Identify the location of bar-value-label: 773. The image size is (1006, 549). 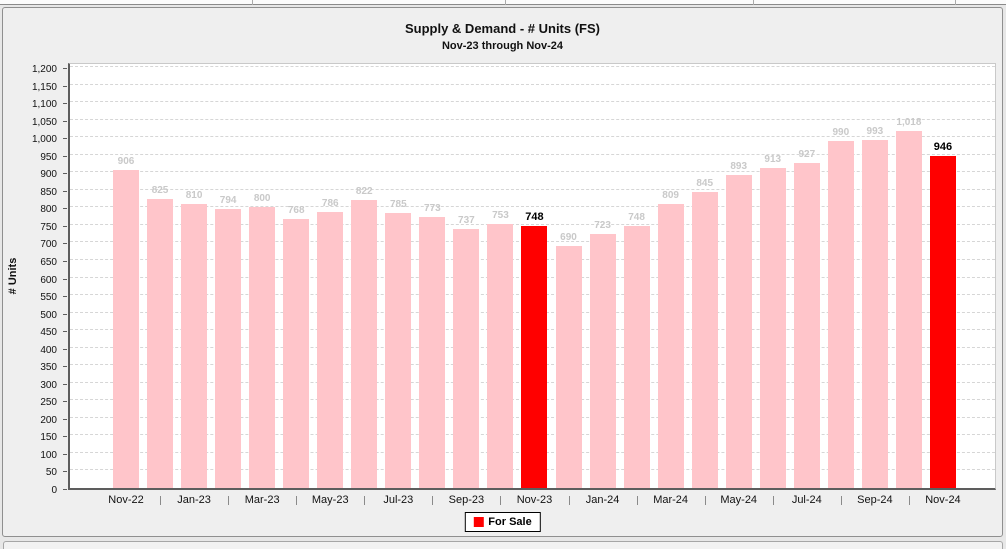
(432, 208).